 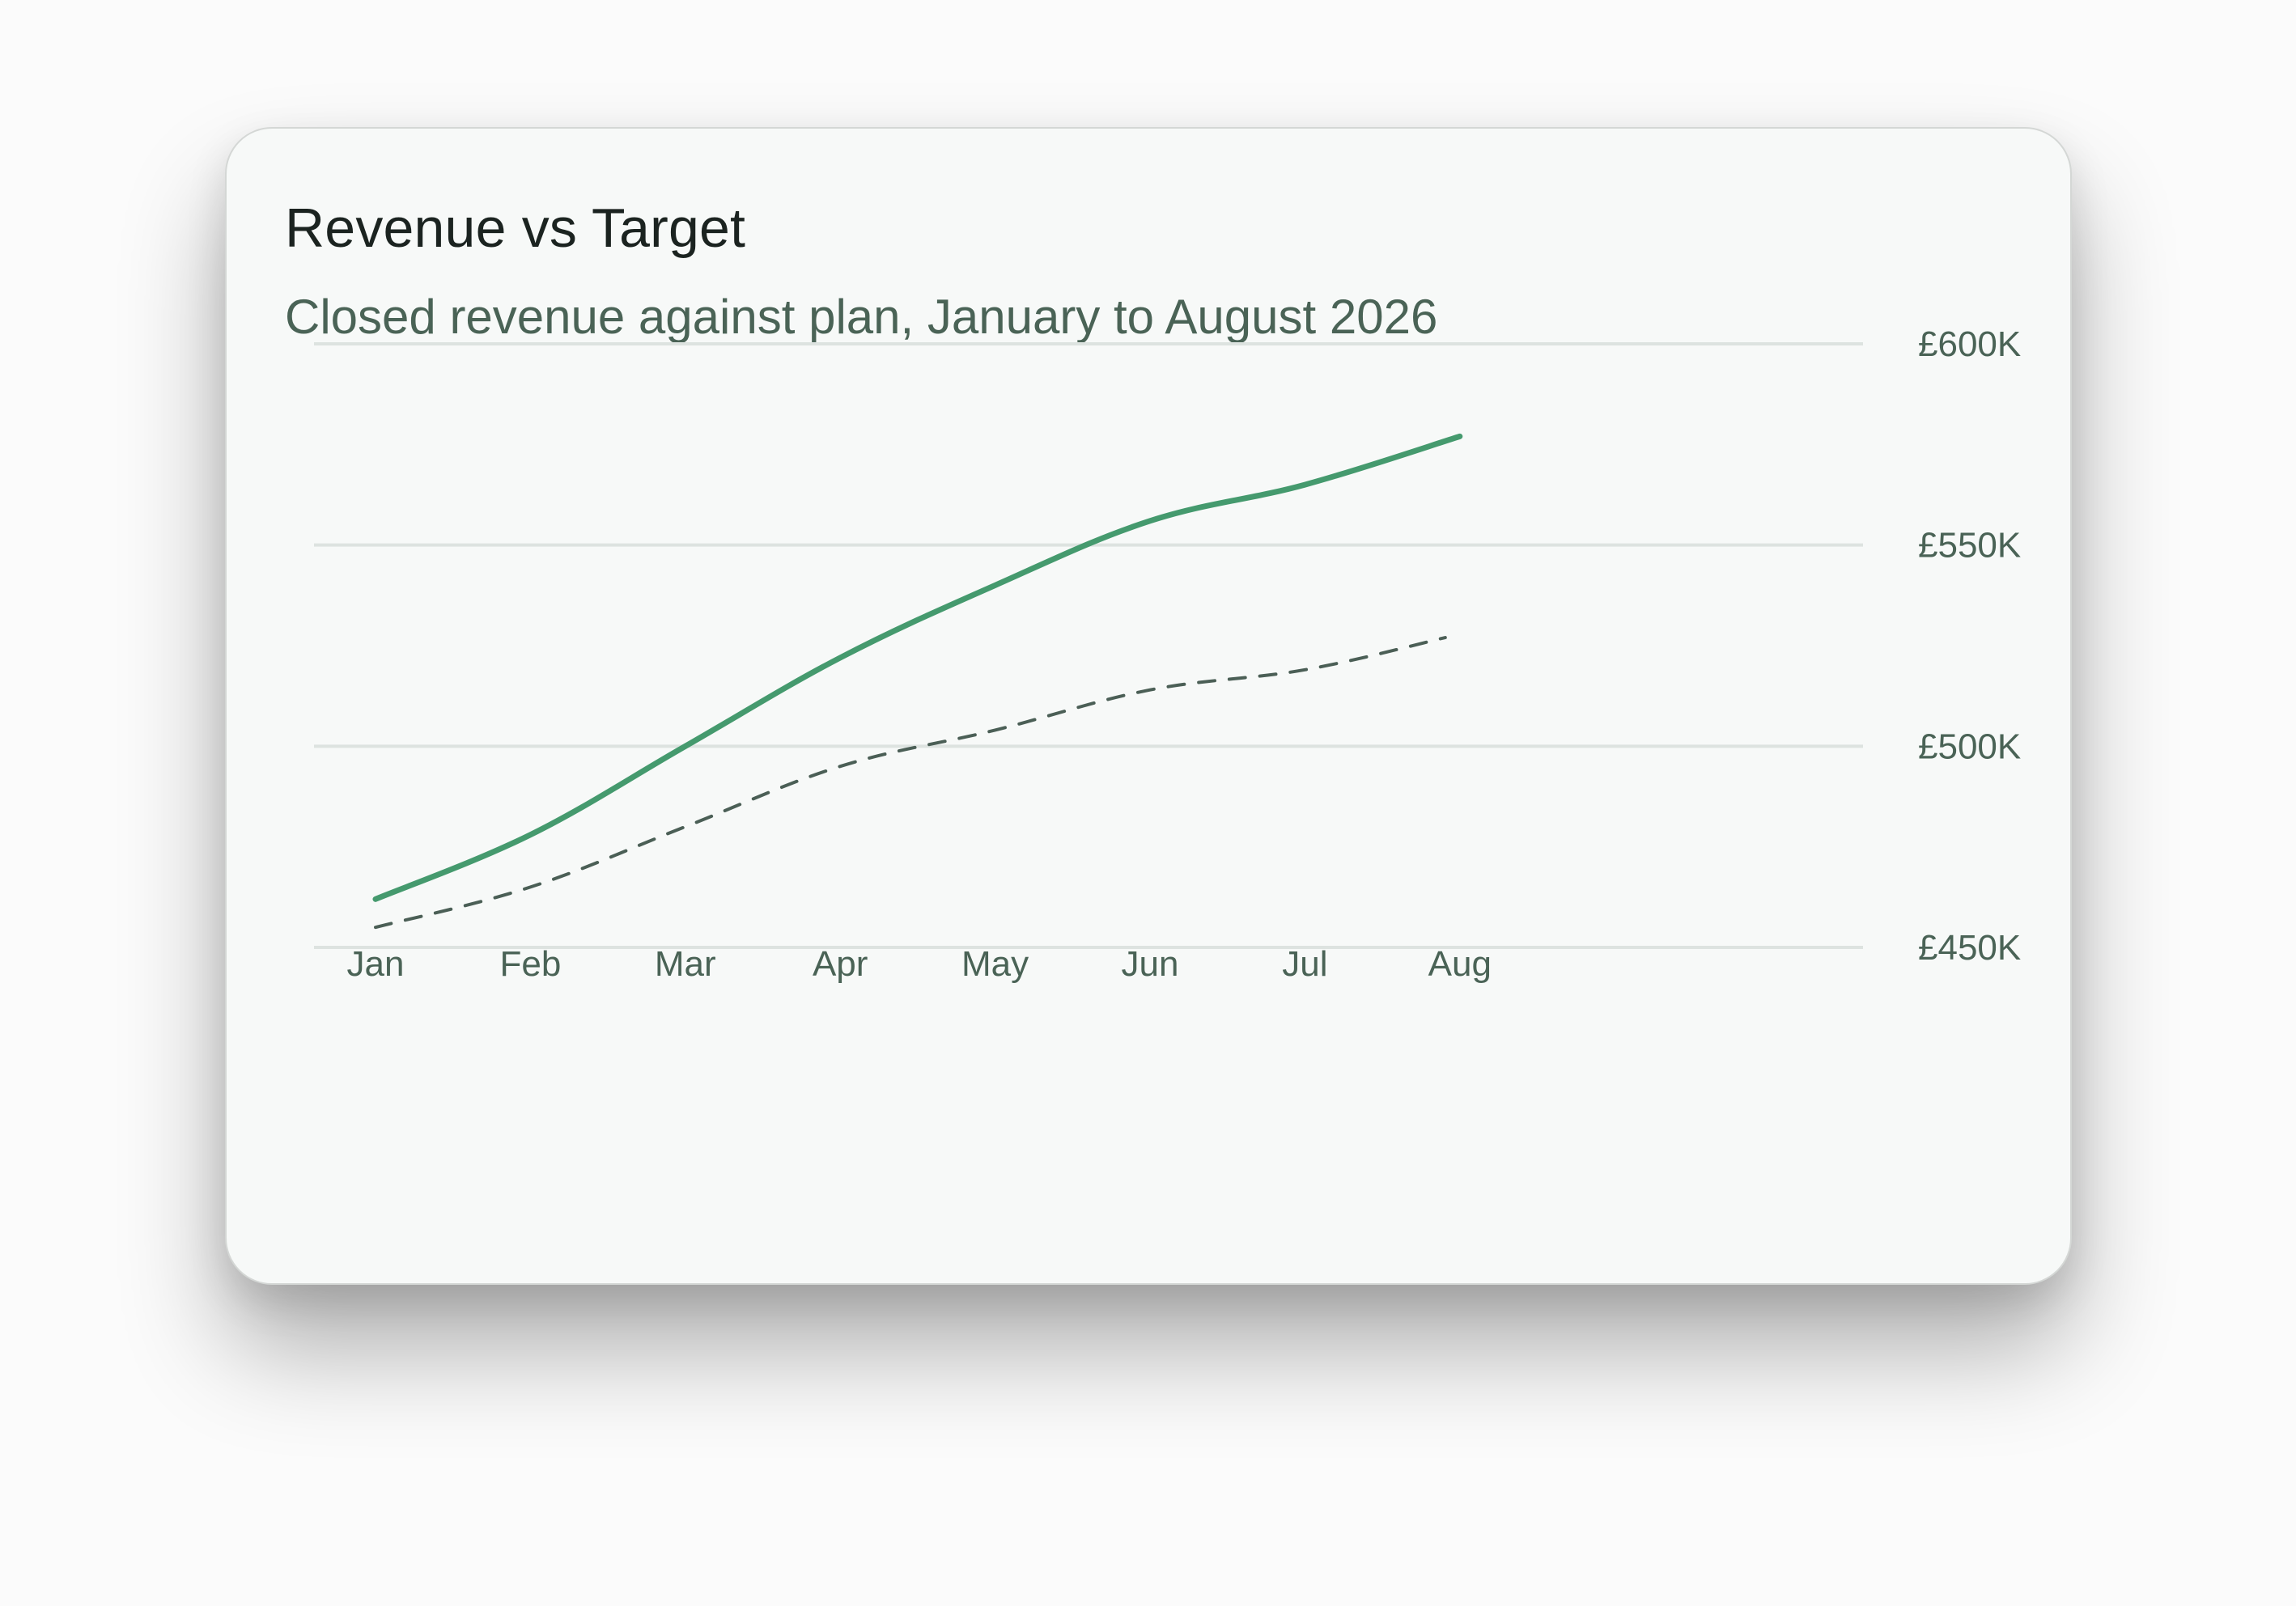 I want to click on series-lines, so click(x=917, y=681).